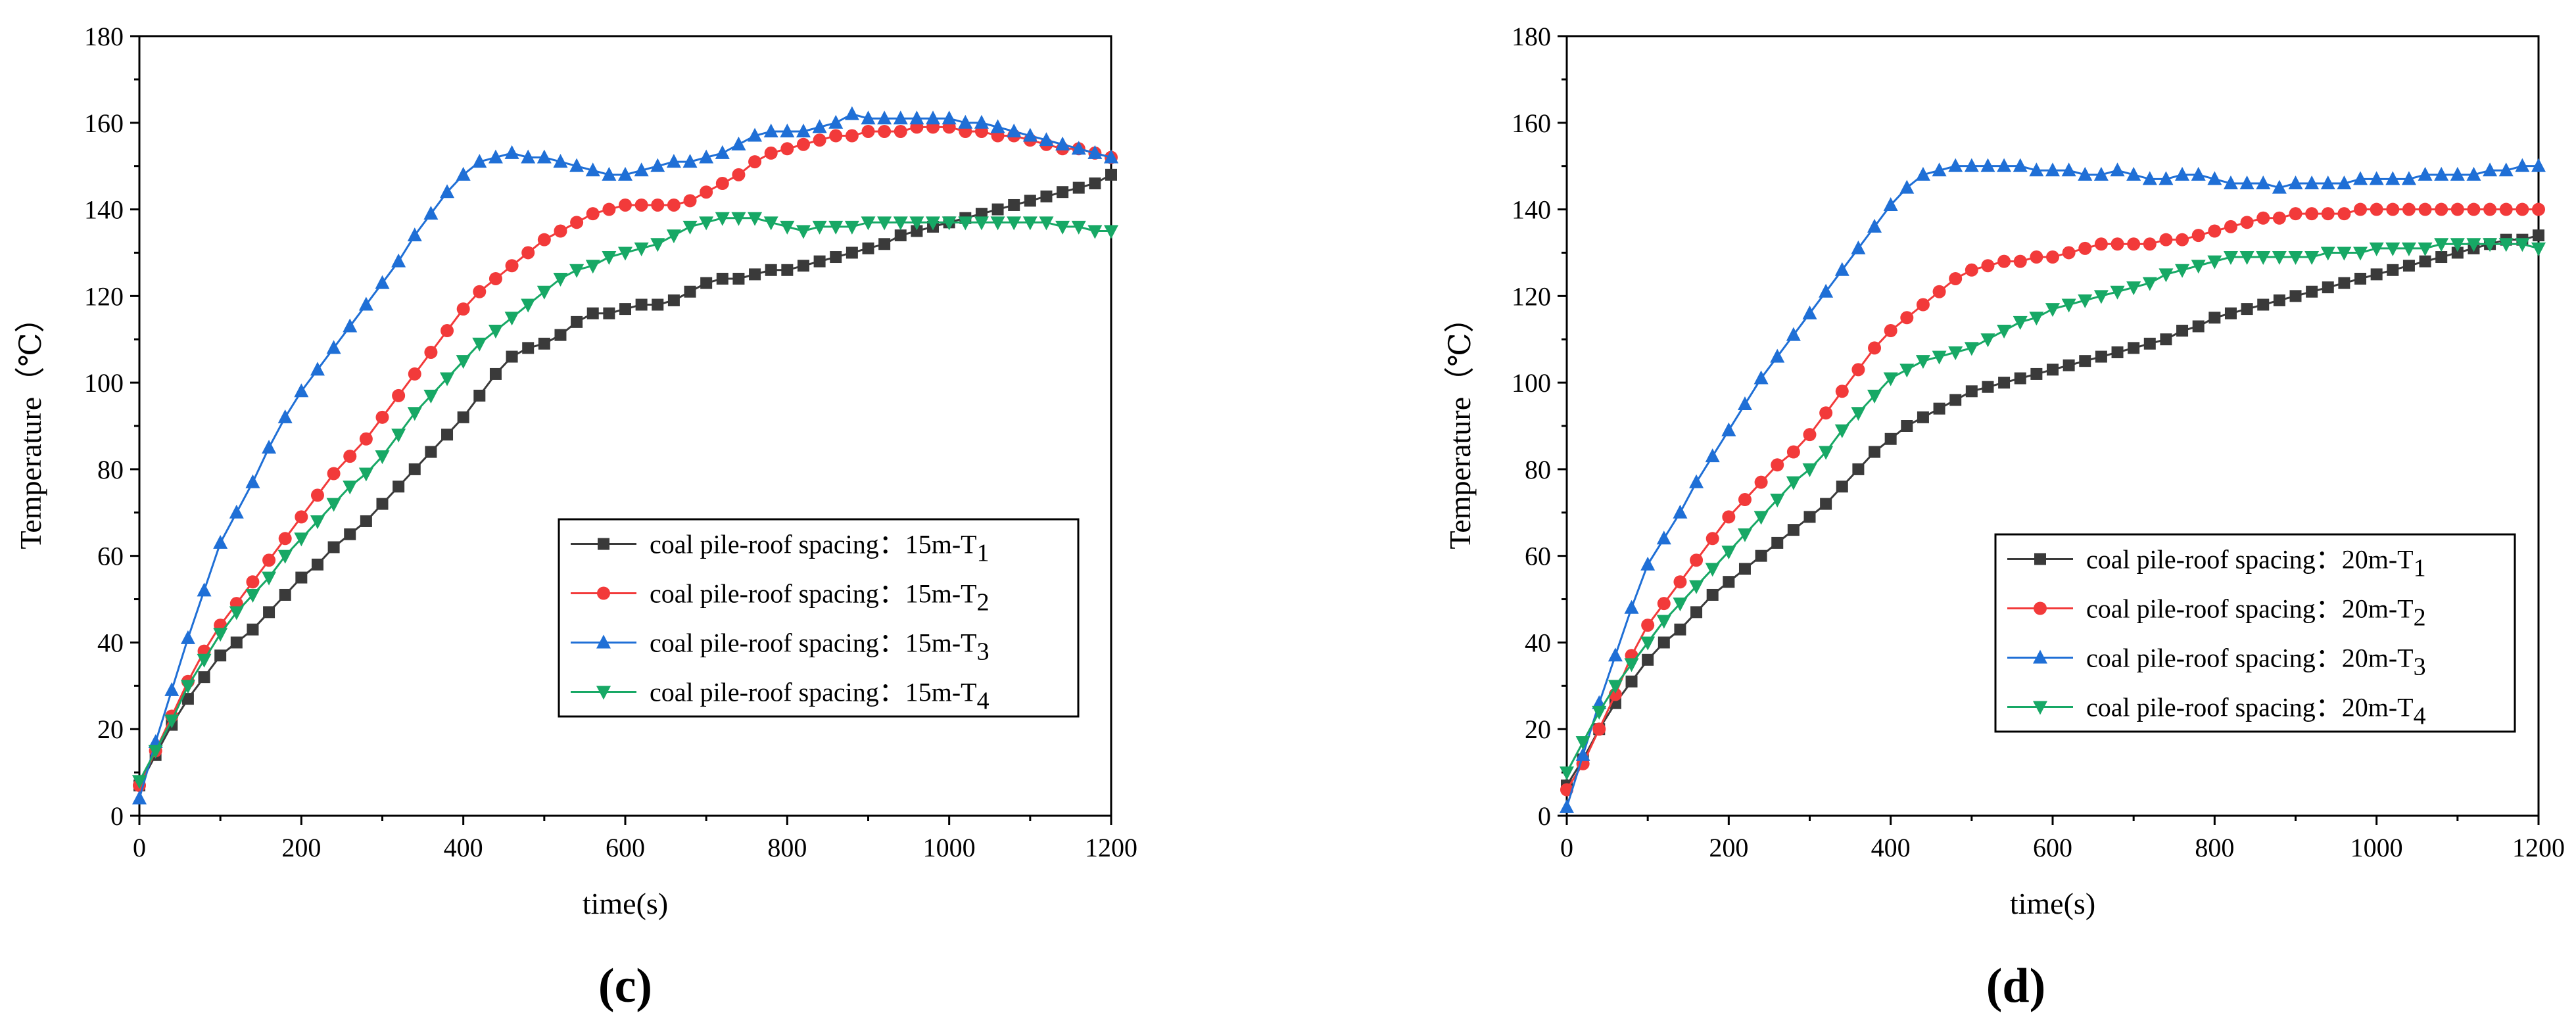 Image resolution: width=2576 pixels, height=1032 pixels. Describe the element at coordinates (2040, 708) in the screenshot. I see `legend-marker-T4` at that location.